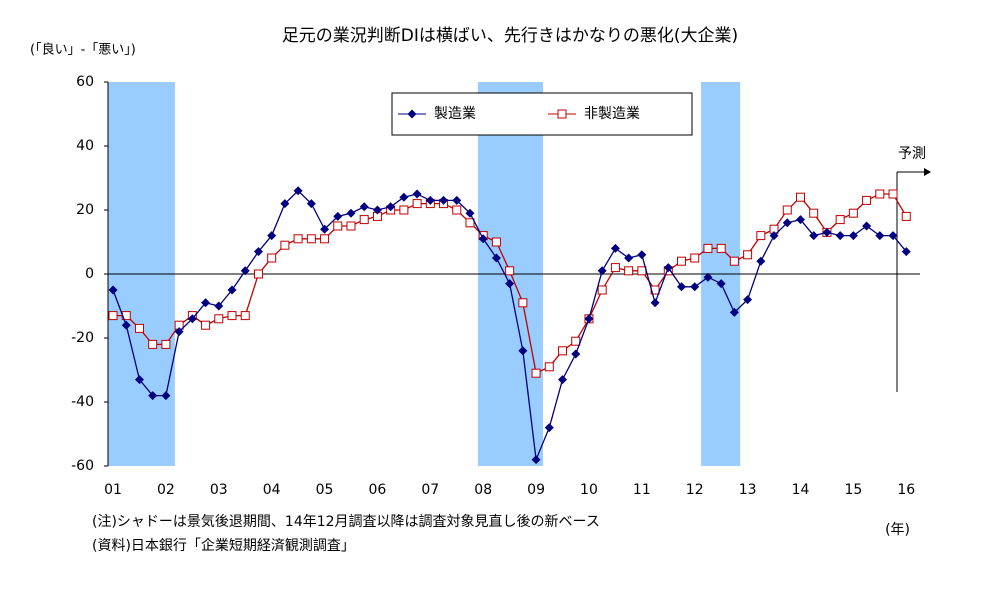  What do you see at coordinates (85, 82) in the screenshot?
I see `y-tick-label: 60` at bounding box center [85, 82].